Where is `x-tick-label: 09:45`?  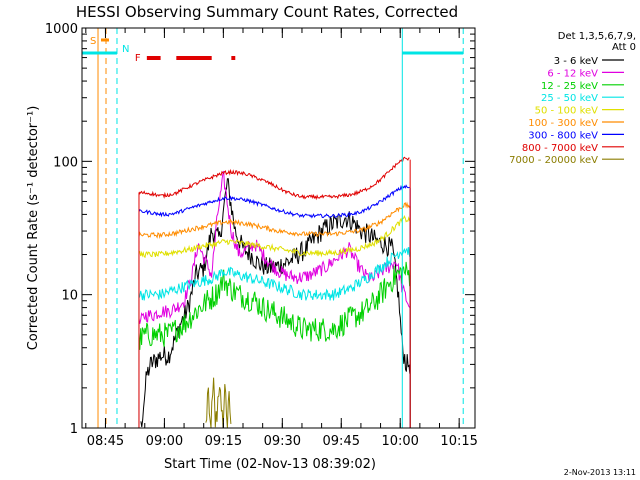 x-tick-label: 09:45 is located at coordinates (341, 441).